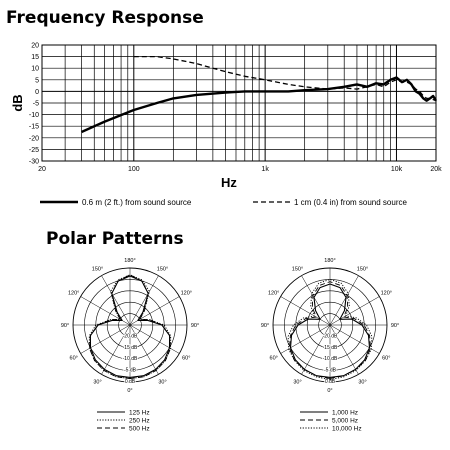 Image resolution: width=450 pixels, height=450 pixels. What do you see at coordinates (397, 169) in the screenshot?
I see `x-tick-label: 10k` at bounding box center [397, 169].